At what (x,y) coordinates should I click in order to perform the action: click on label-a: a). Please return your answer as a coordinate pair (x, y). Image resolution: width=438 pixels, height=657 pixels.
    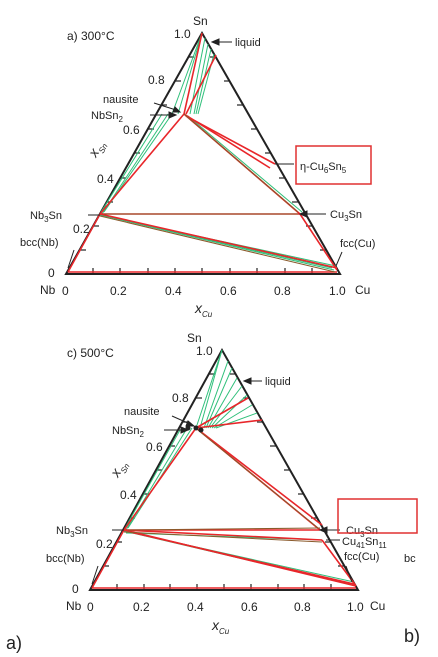
    Looking at the image, I should click on (14, 643).